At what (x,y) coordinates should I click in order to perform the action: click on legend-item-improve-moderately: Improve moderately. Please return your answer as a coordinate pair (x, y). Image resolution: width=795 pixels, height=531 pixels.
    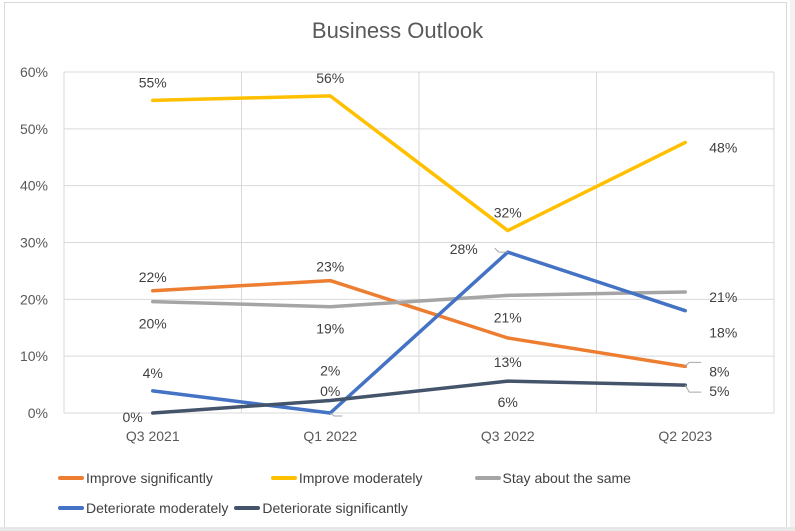
    Looking at the image, I should click on (346, 478).